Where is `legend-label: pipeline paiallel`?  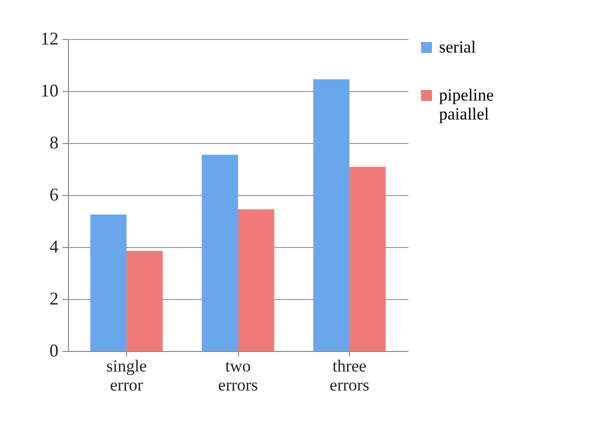 legend-label: pipeline paiallel is located at coordinates (466, 105).